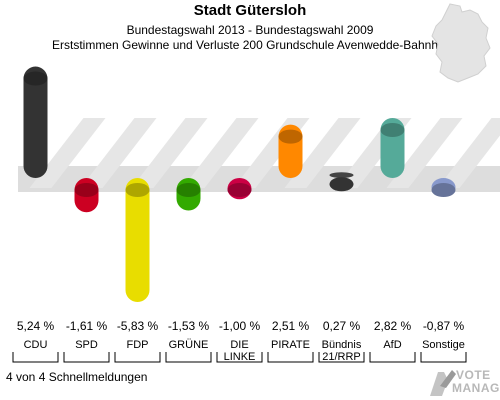 The height and width of the screenshot is (400, 500). I want to click on logo-text-vote: VOTE, so click(473, 375).